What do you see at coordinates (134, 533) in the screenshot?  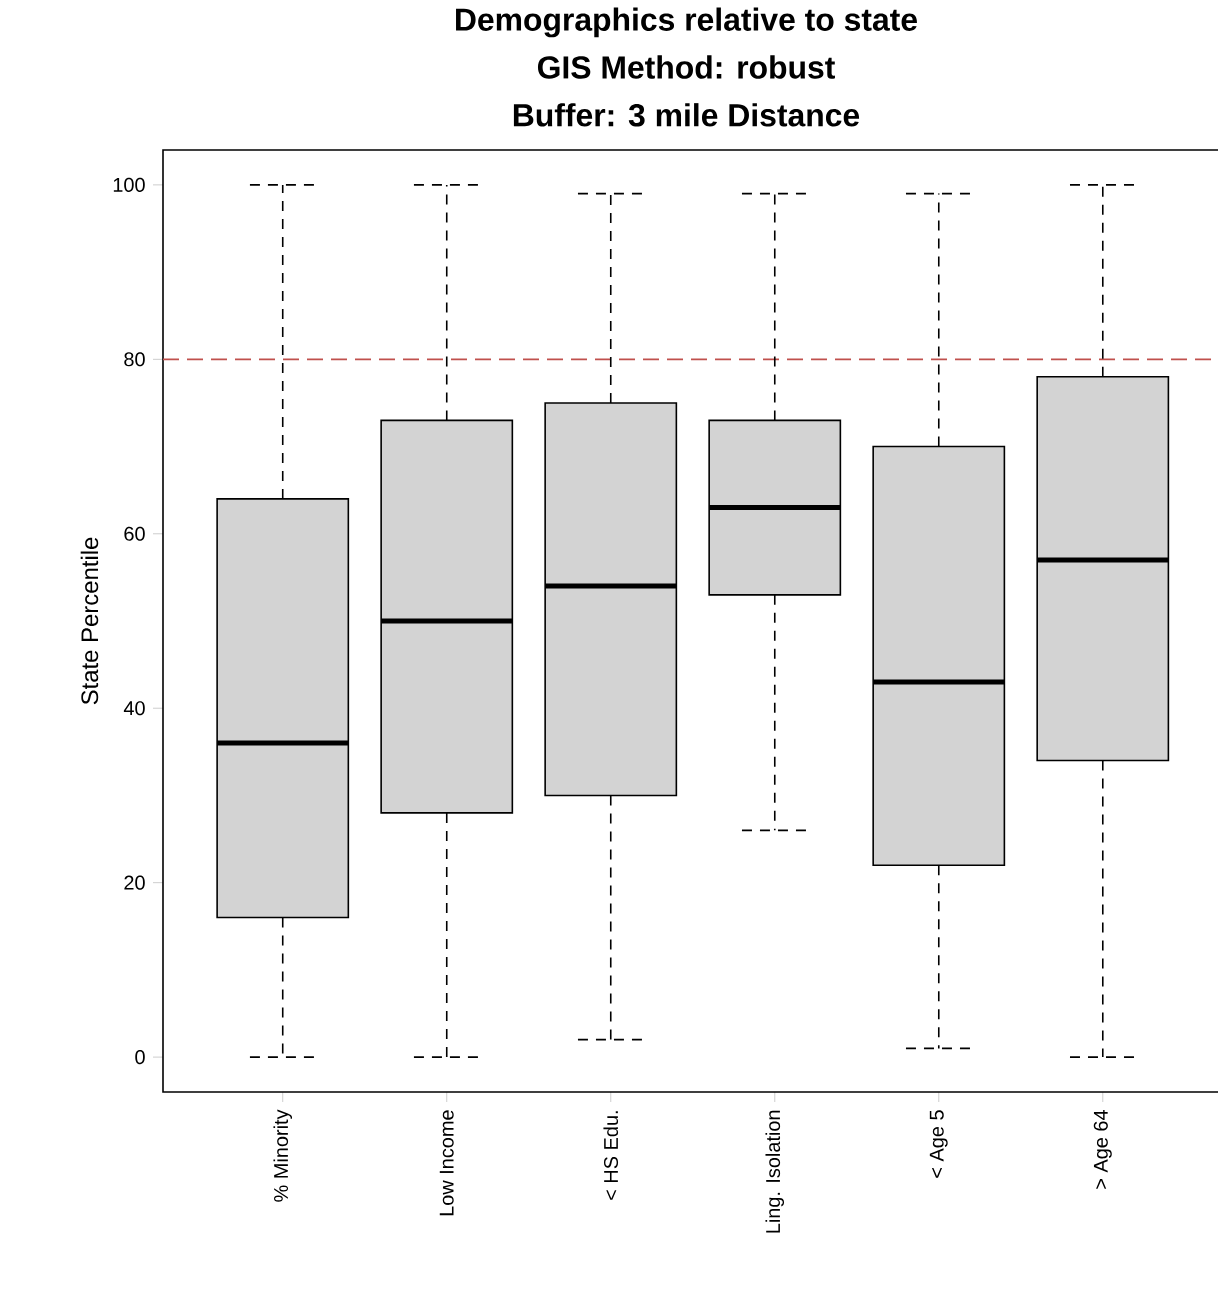 I see `y-tick-label: 60` at bounding box center [134, 533].